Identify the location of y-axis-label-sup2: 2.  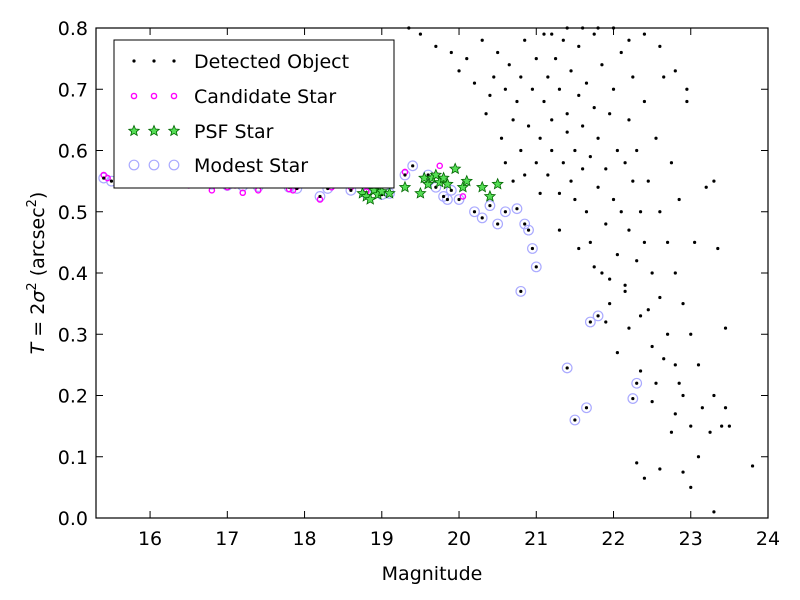
(32, 203).